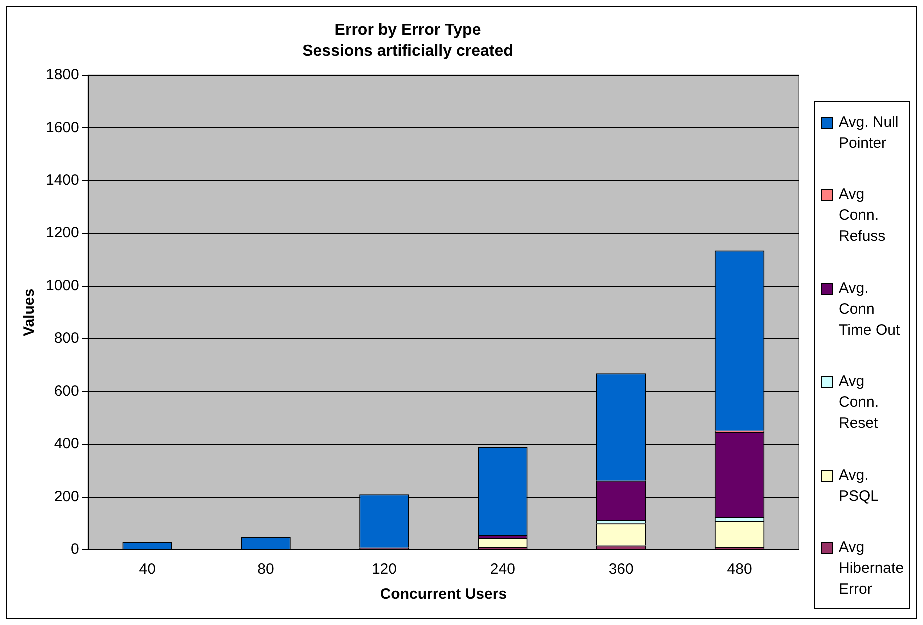  What do you see at coordinates (63, 233) in the screenshot?
I see `y-tick-label: 1200` at bounding box center [63, 233].